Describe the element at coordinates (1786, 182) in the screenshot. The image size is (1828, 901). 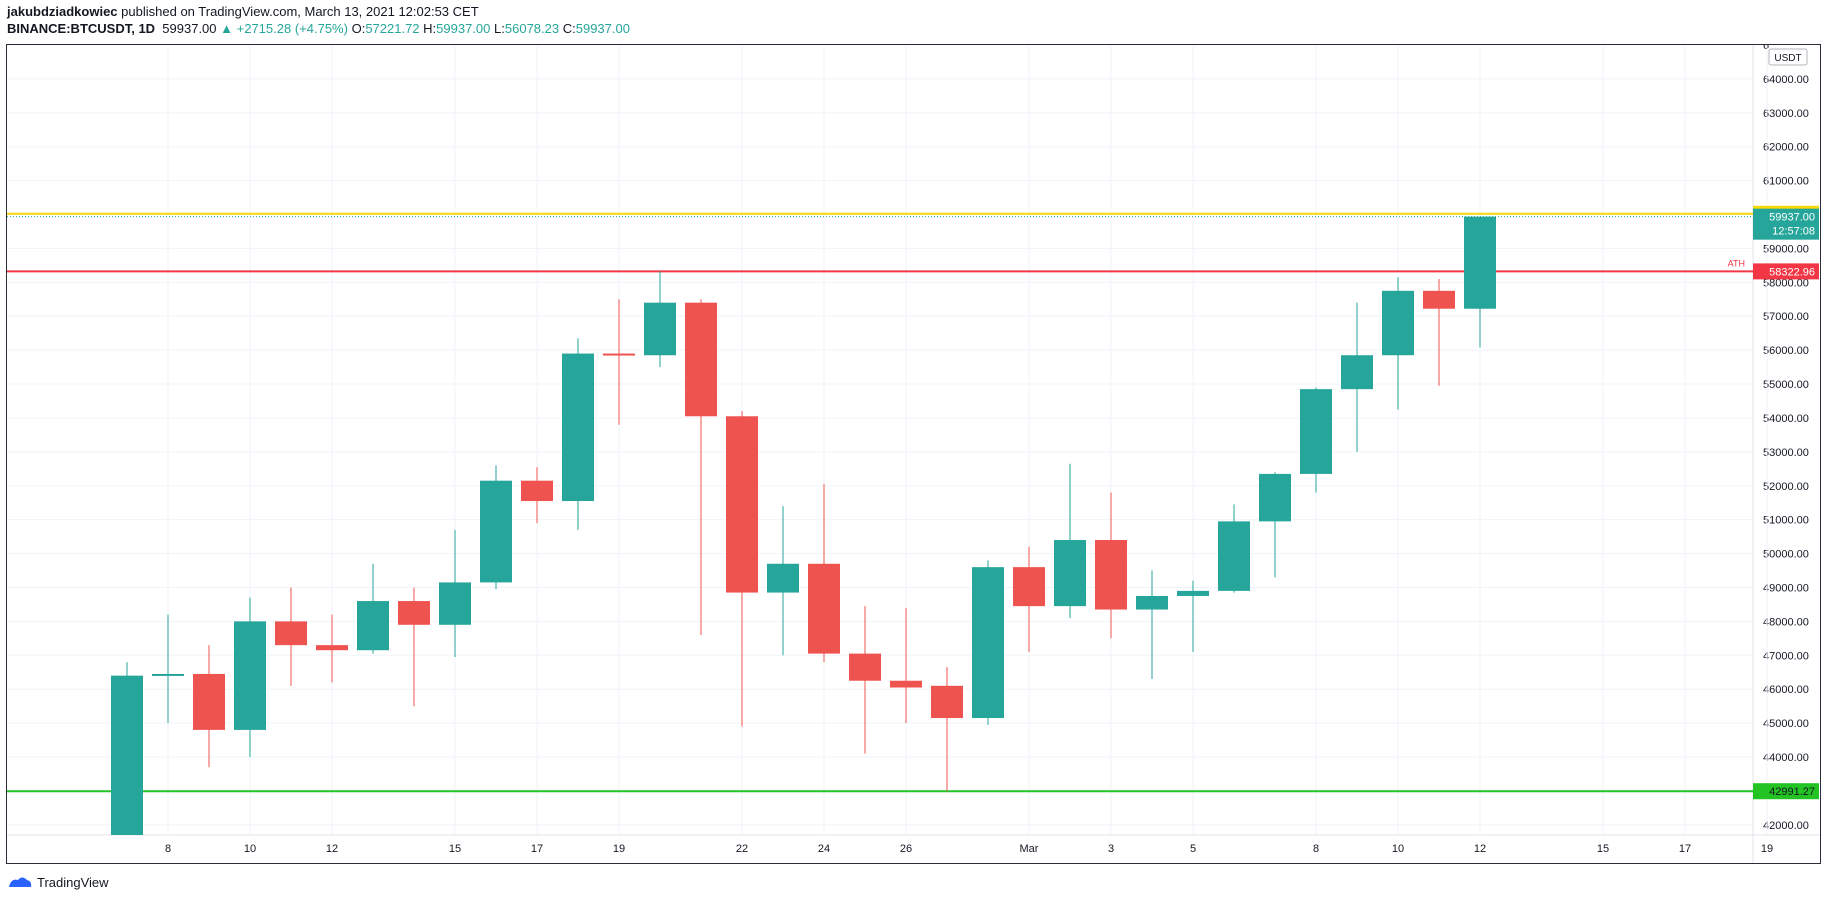
I see `y-tick-label: 61000.00` at that location.